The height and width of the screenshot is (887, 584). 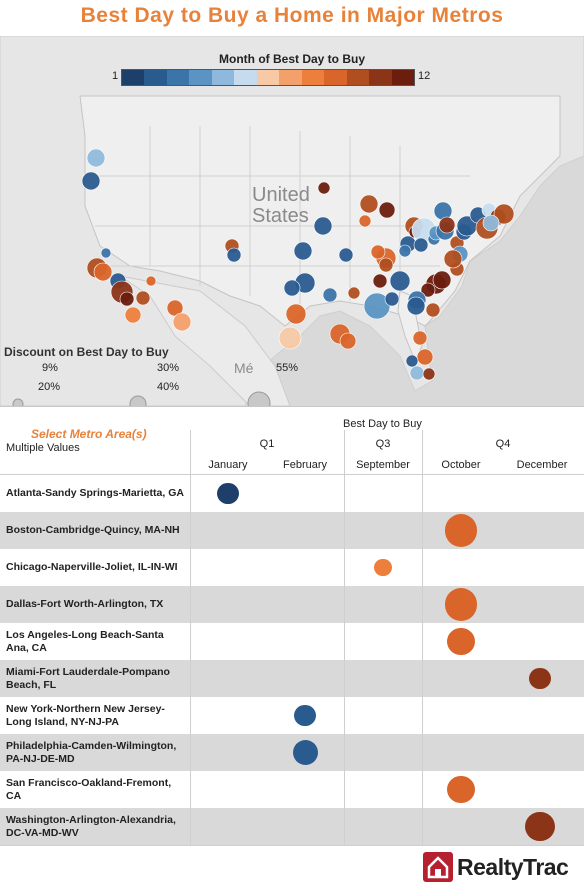 What do you see at coordinates (95, 493) in the screenshot?
I see `metro-row-label: Atlanta-Sandy Springs-Marietta, GA` at bounding box center [95, 493].